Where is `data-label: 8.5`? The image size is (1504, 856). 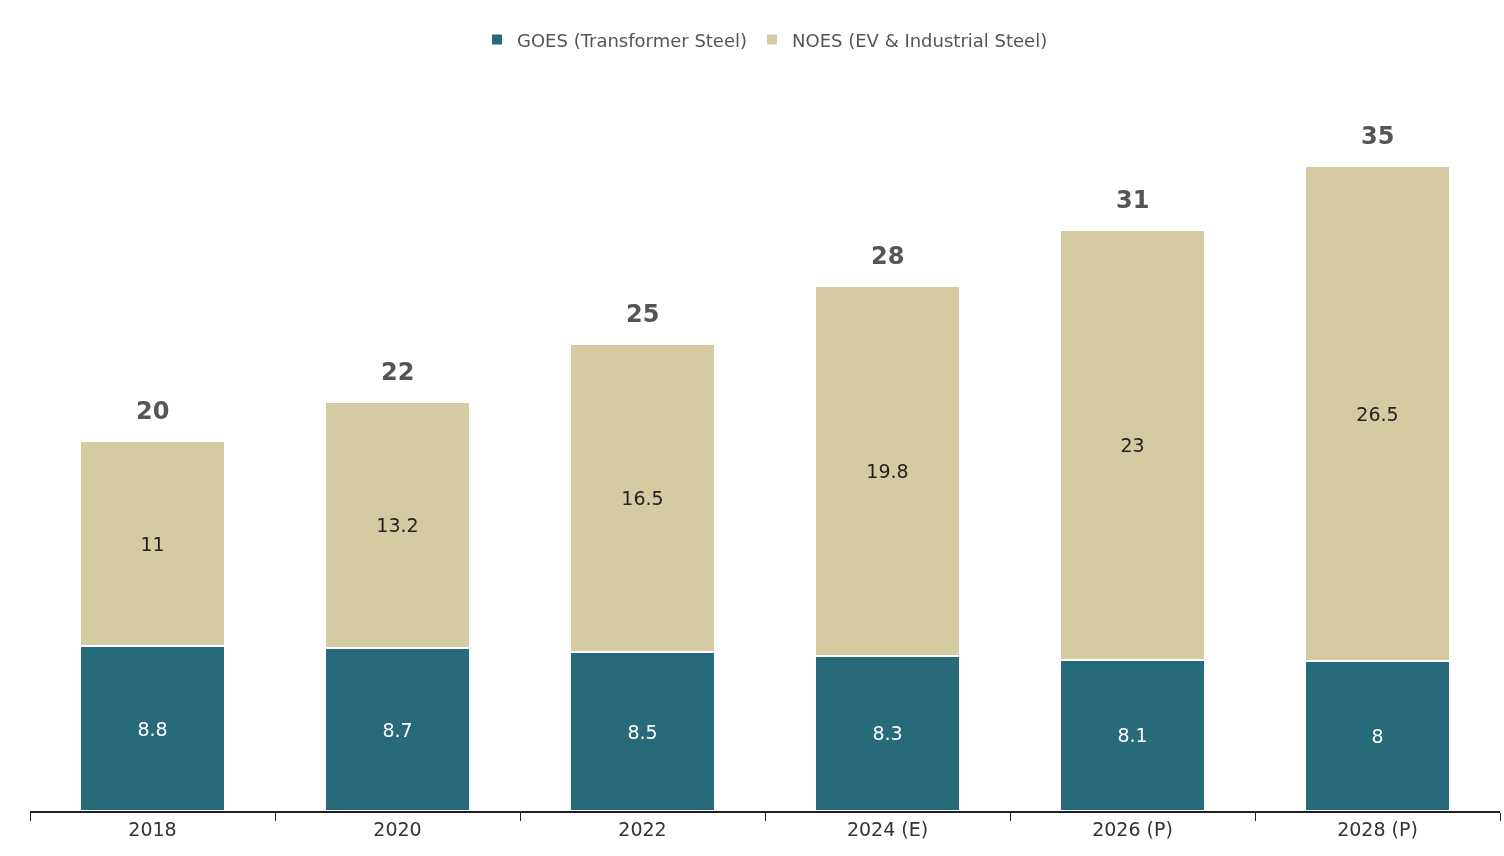
data-label: 8.5 is located at coordinates (642, 731).